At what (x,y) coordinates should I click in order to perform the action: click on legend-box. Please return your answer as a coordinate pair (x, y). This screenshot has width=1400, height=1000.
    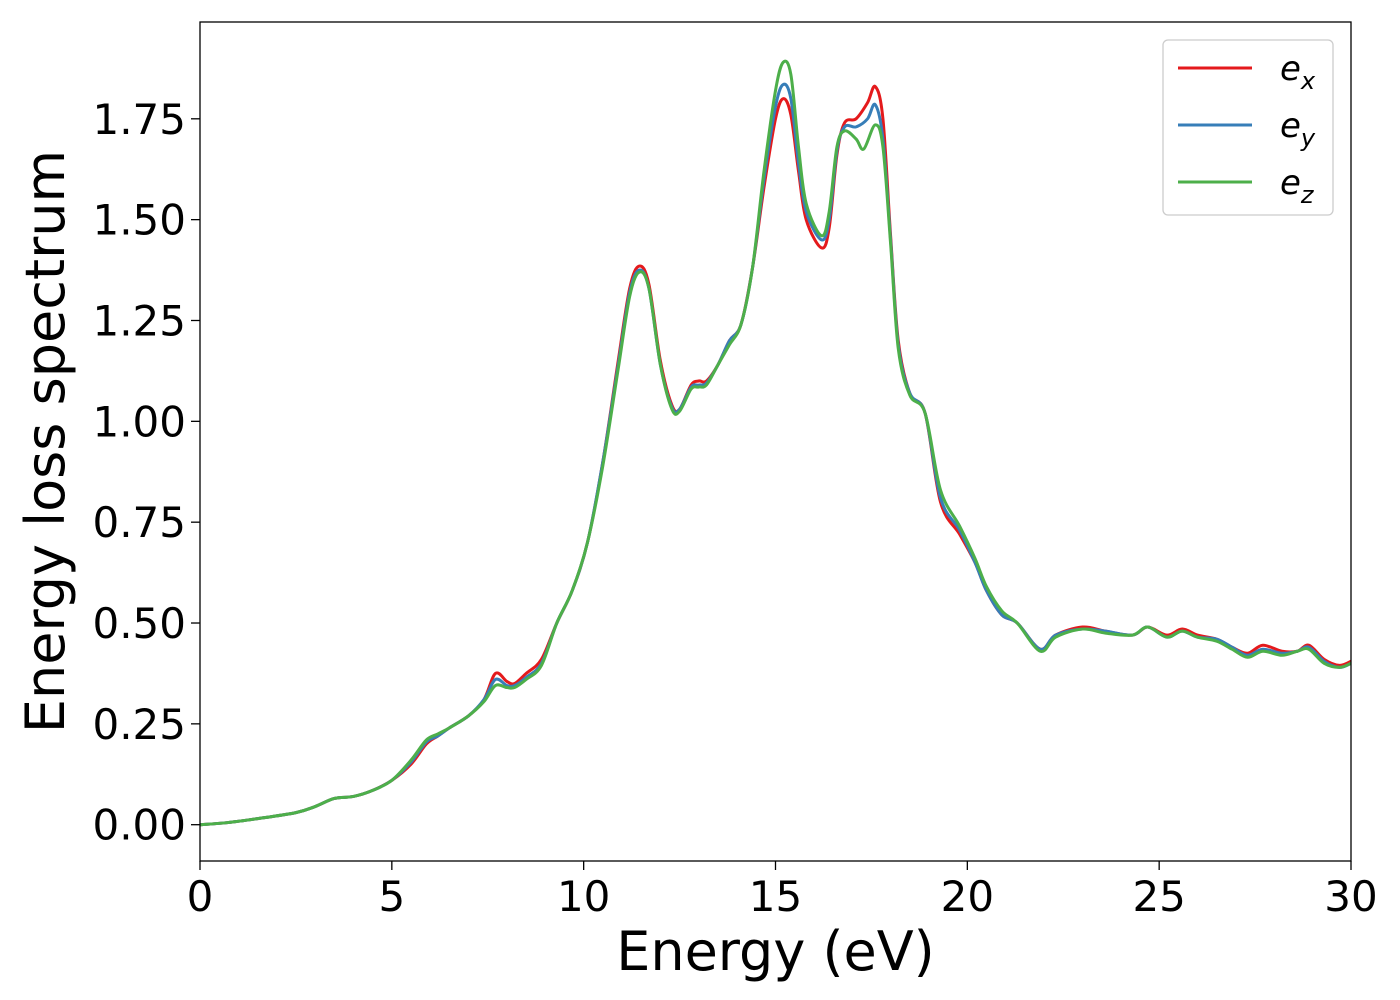
    Looking at the image, I should click on (1248, 127).